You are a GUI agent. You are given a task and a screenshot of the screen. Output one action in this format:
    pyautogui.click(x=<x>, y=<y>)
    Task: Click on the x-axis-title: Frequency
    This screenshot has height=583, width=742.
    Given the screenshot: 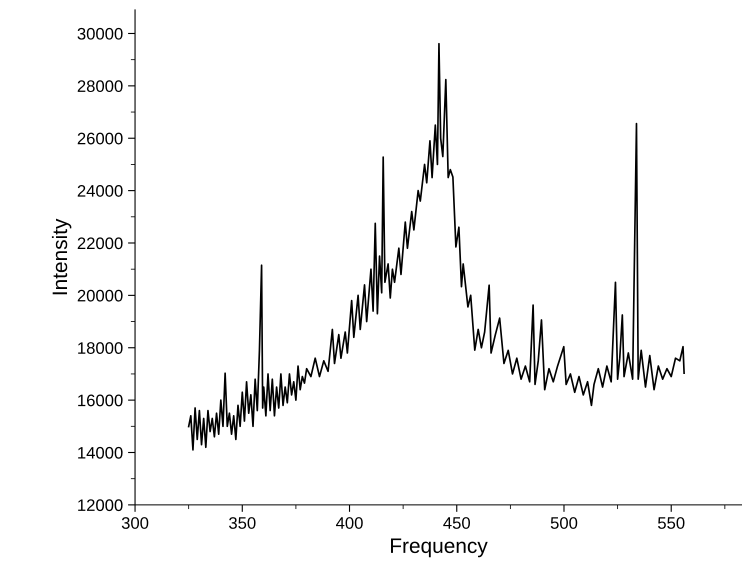 What is the action you would take?
    pyautogui.click(x=439, y=548)
    